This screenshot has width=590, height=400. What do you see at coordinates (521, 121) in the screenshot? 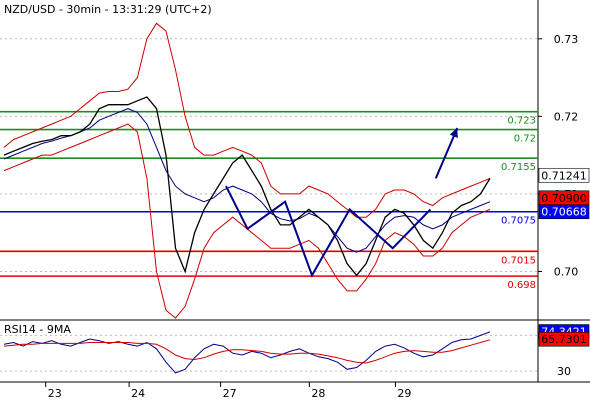
I see `level-label: 0.723` at bounding box center [521, 121].